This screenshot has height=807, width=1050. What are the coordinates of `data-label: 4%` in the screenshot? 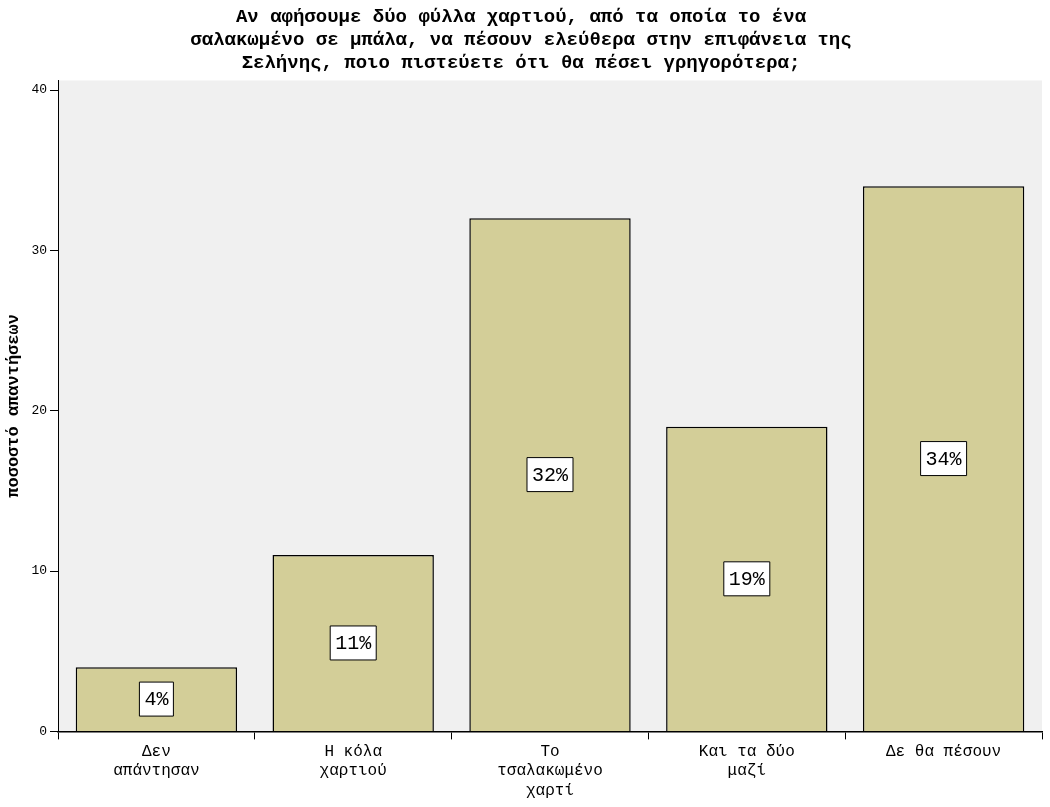 It's located at (157, 700).